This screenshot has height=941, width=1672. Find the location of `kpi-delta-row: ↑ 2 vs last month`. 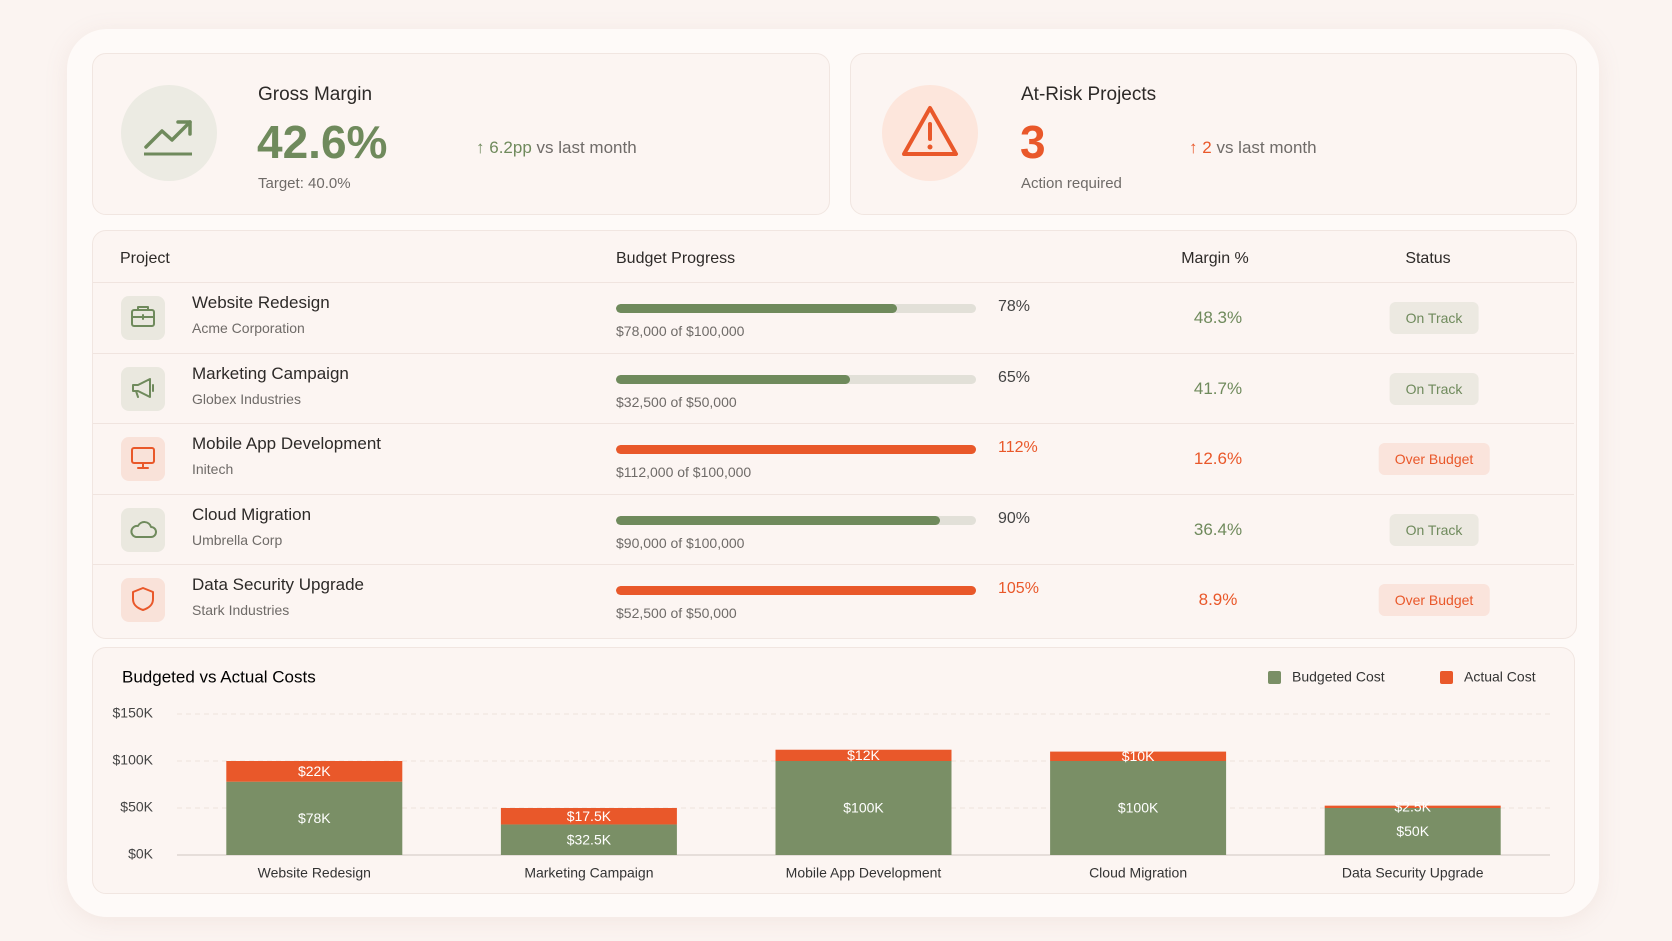

kpi-delta-row: ↑ 2 vs last month is located at coordinates (1253, 147).